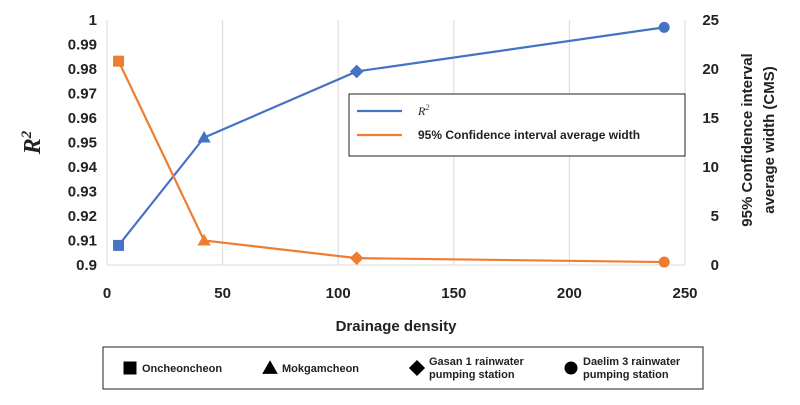 The width and height of the screenshot is (800, 405). Describe the element at coordinates (82, 69) in the screenshot. I see `y-left-tick-label: 0.98` at that location.